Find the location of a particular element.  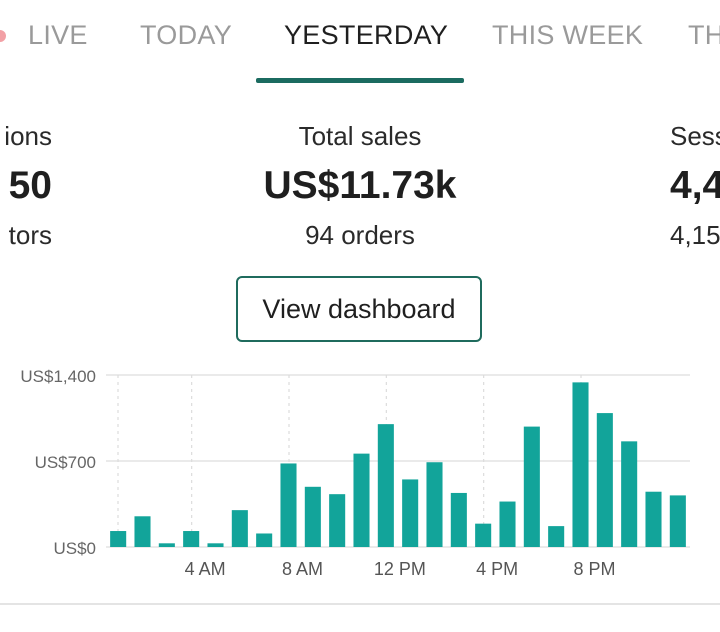

tab-live: LIVE is located at coordinates (58, 35).